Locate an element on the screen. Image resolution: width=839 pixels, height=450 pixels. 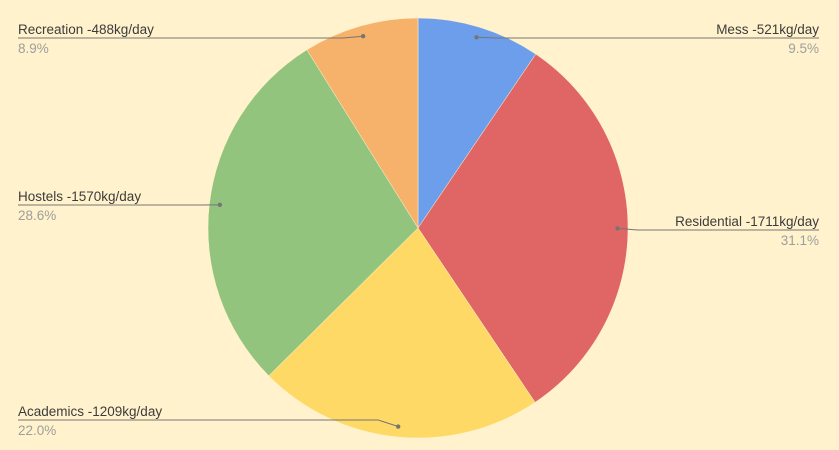
slice-percent-1: 31.1% is located at coordinates (800, 240).